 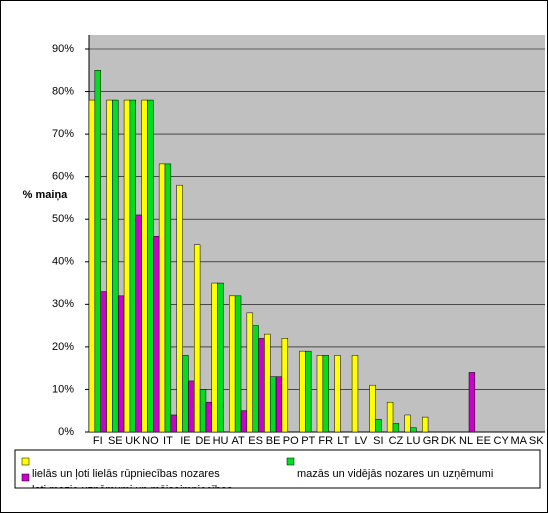 What do you see at coordinates (115, 441) in the screenshot?
I see `x-tick-label: SE` at bounding box center [115, 441].